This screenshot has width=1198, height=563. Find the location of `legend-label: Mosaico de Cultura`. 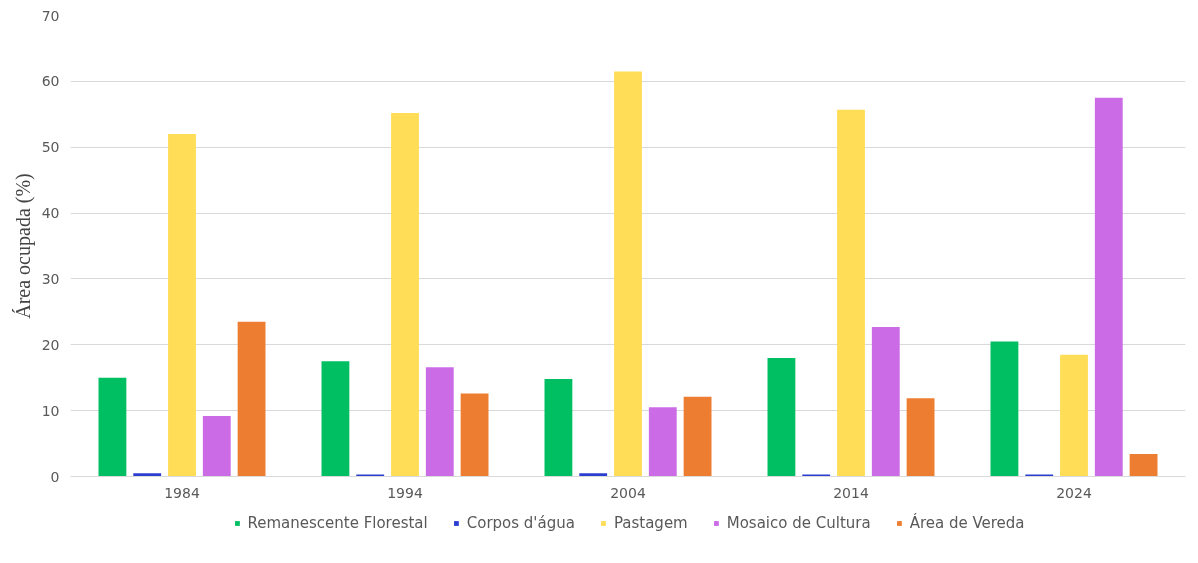

legend-label: Mosaico de Cultura is located at coordinates (798, 522).